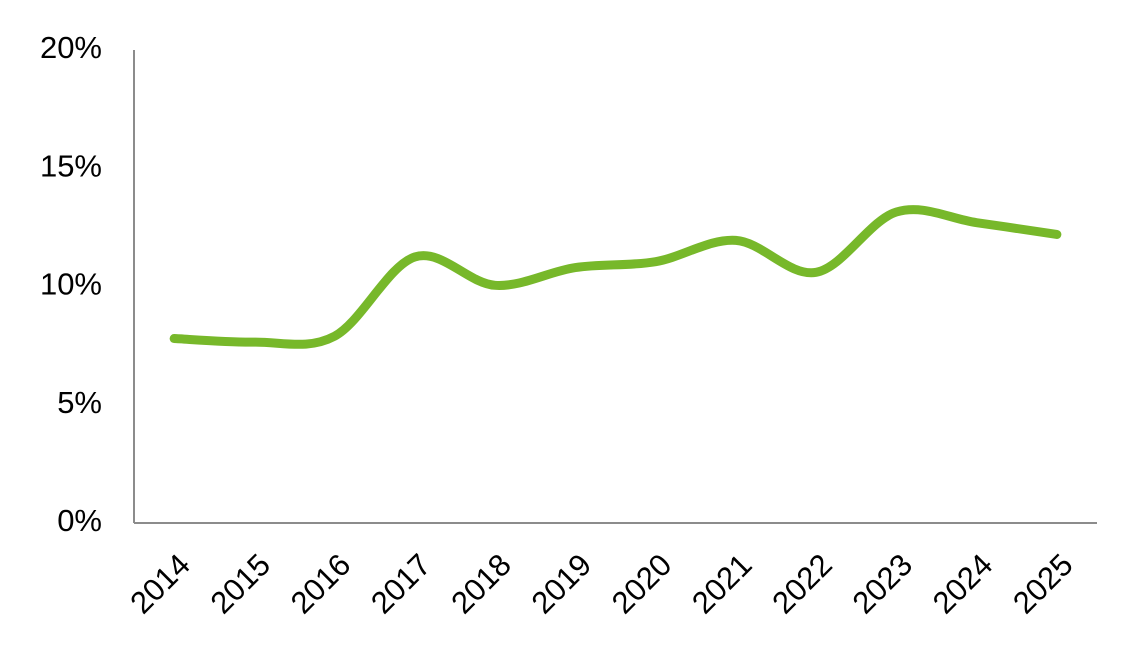 This screenshot has height=663, width=1147. Describe the element at coordinates (321, 584) in the screenshot. I see `x-tick-label: 2016` at that location.